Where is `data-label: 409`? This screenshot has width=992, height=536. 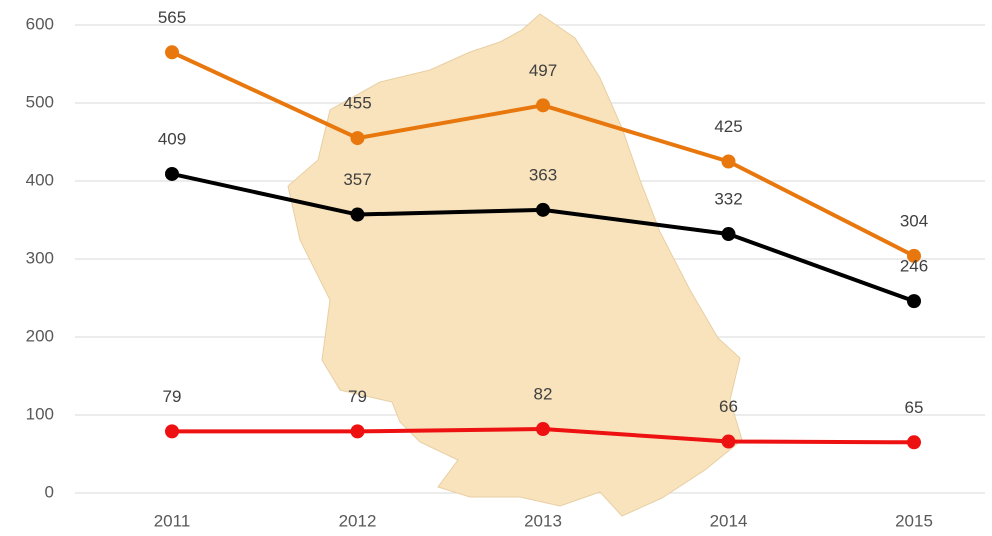 data-label: 409 is located at coordinates (172, 138).